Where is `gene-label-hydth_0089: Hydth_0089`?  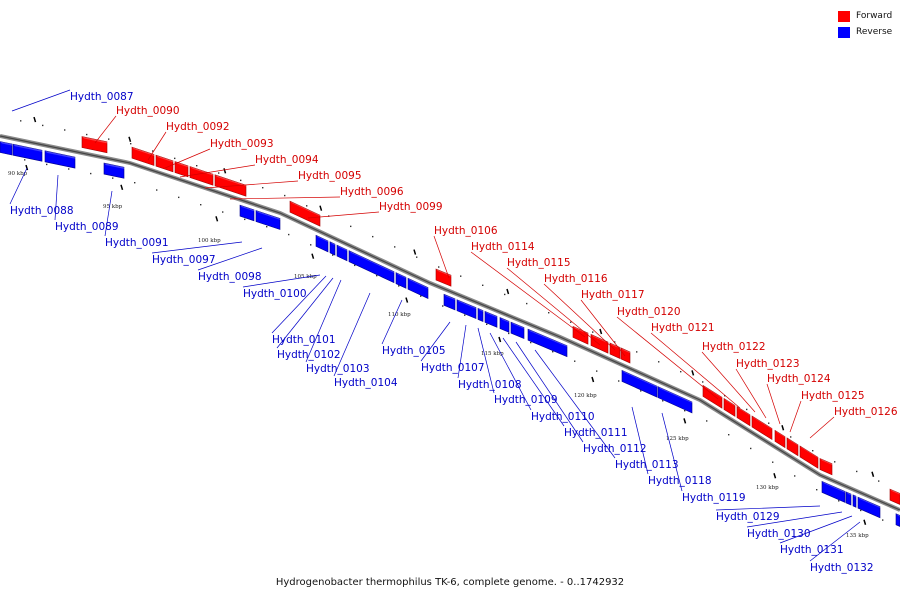
gene-label-hydth_0089: Hydth_0089 is located at coordinates (87, 227).